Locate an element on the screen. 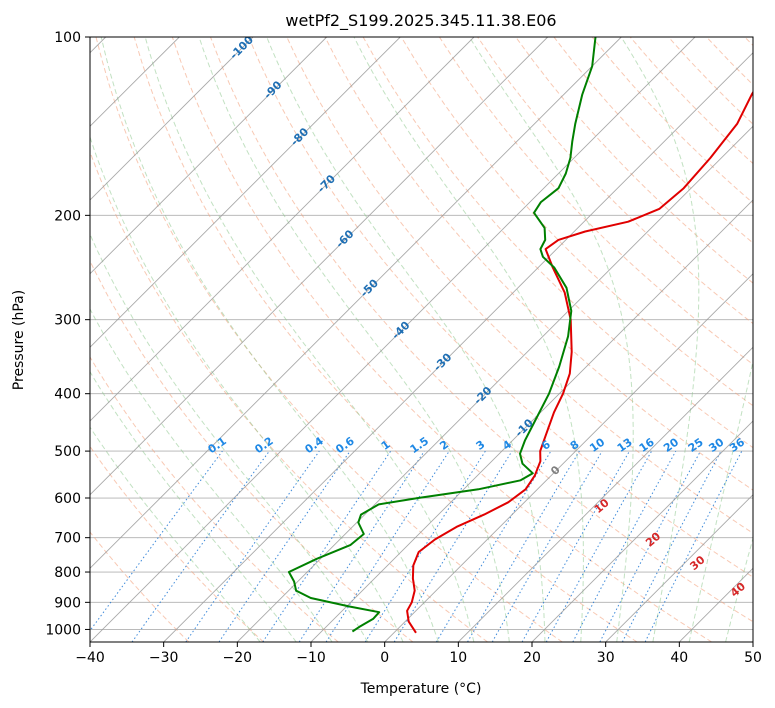 This screenshot has height=708, width=775. x-axis-label: Temperature (°C) is located at coordinates (421, 689).